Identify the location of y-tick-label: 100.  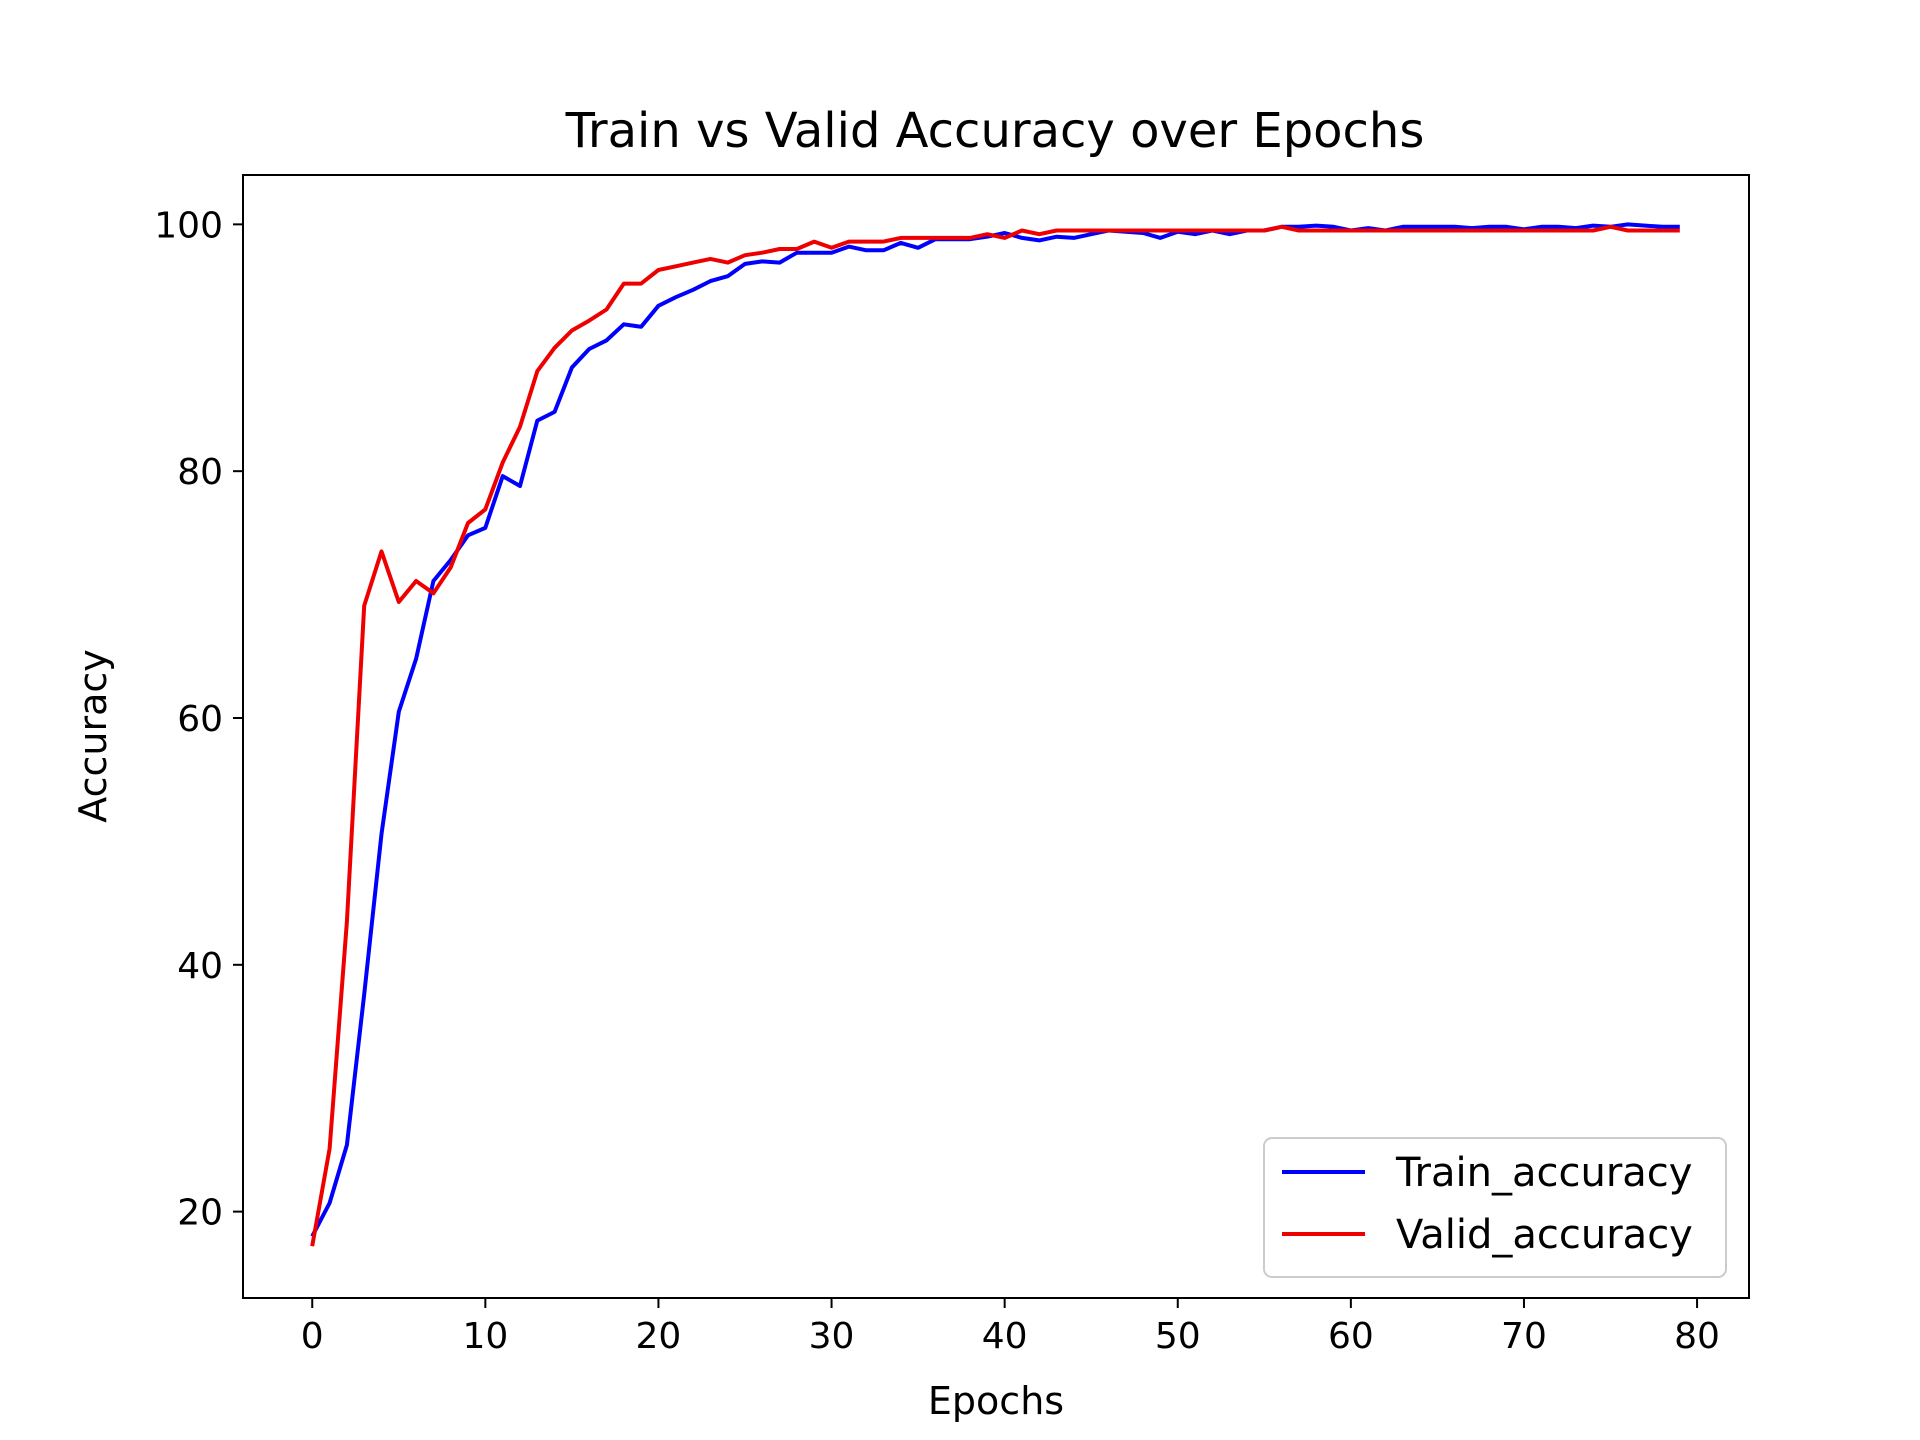
(188, 225).